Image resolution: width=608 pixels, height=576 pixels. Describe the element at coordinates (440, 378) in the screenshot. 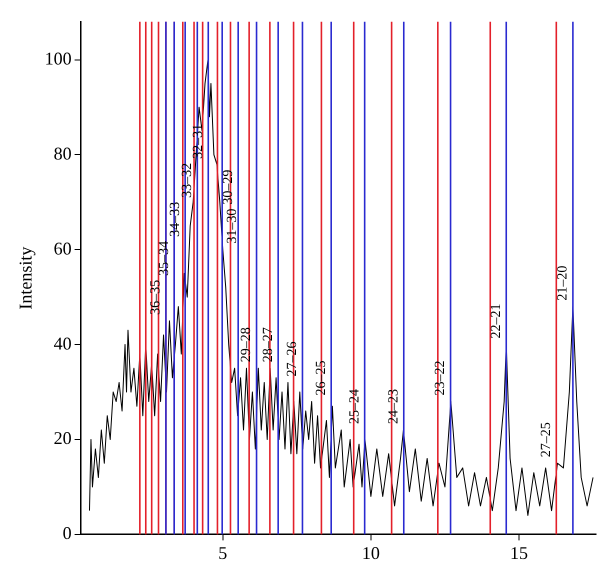

I see `ref-line-label: 23–22` at that location.